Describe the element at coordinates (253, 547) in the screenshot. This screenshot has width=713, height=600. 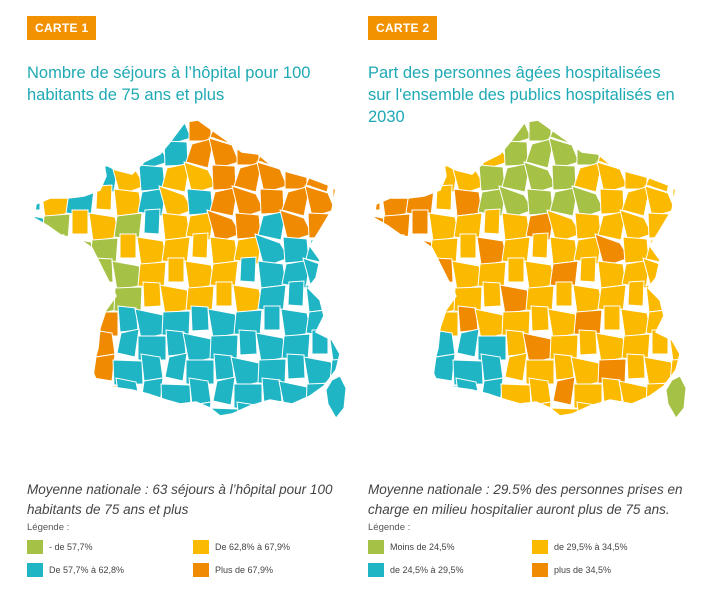
I see `legend-label: De 62,8% à 67,9%` at that location.